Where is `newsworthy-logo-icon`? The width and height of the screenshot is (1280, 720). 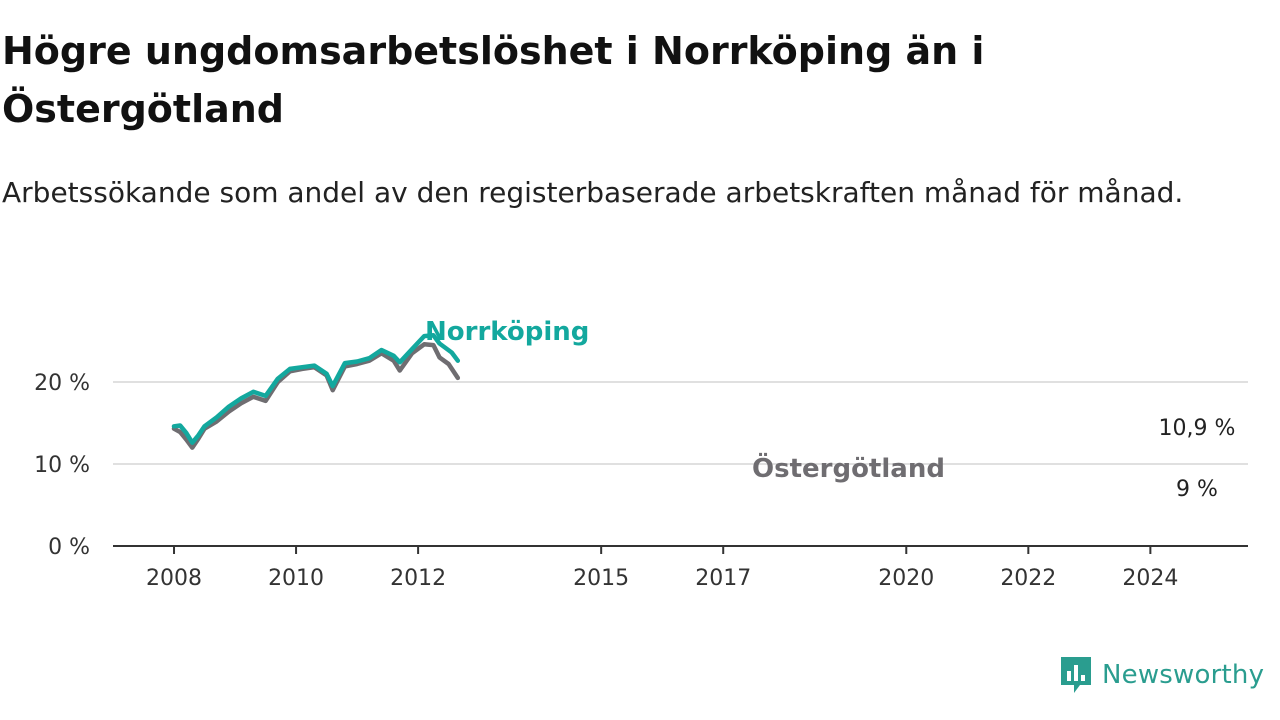
newsworthy-logo-icon is located at coordinates (1076, 675).